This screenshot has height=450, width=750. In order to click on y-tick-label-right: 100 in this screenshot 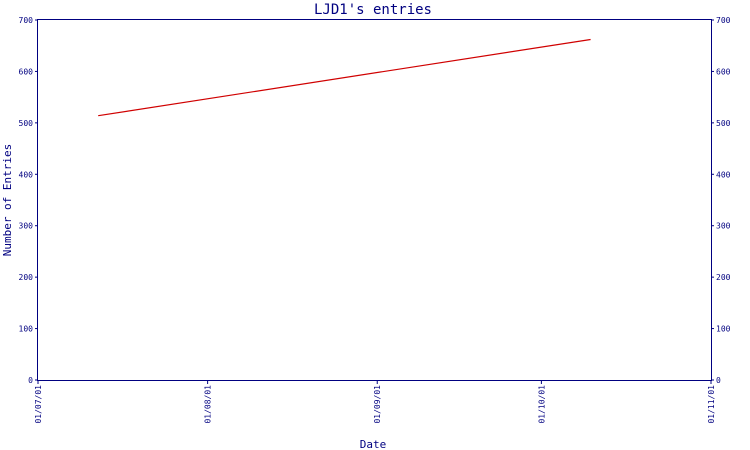, I will do `click(723, 329)`.